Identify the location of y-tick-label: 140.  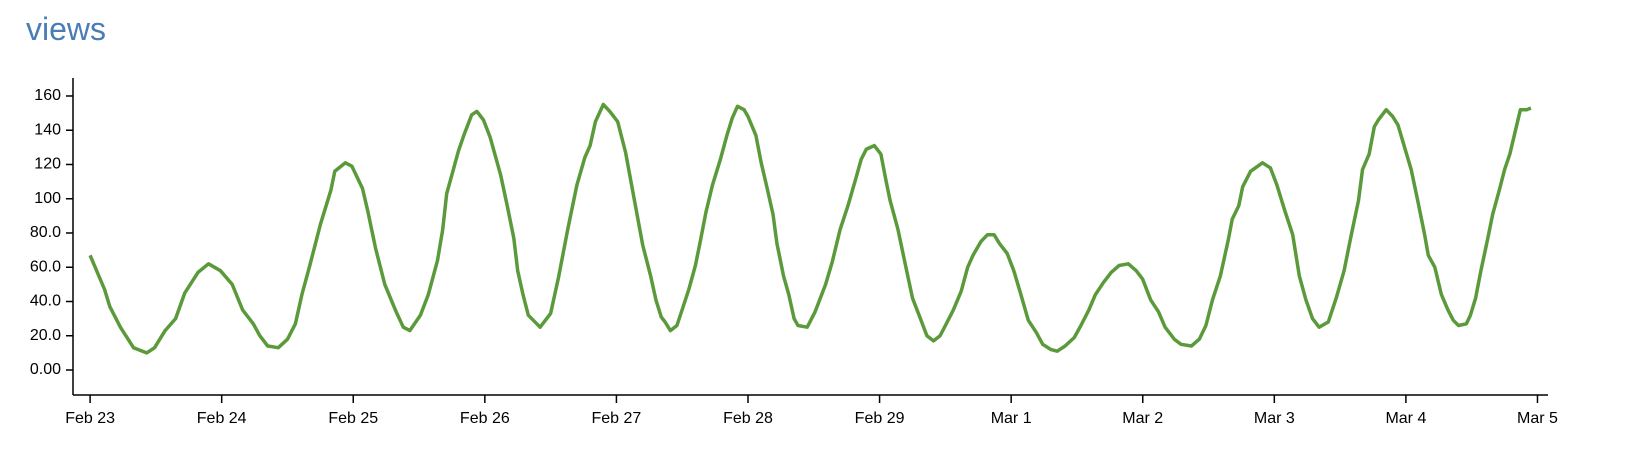
(47, 129).